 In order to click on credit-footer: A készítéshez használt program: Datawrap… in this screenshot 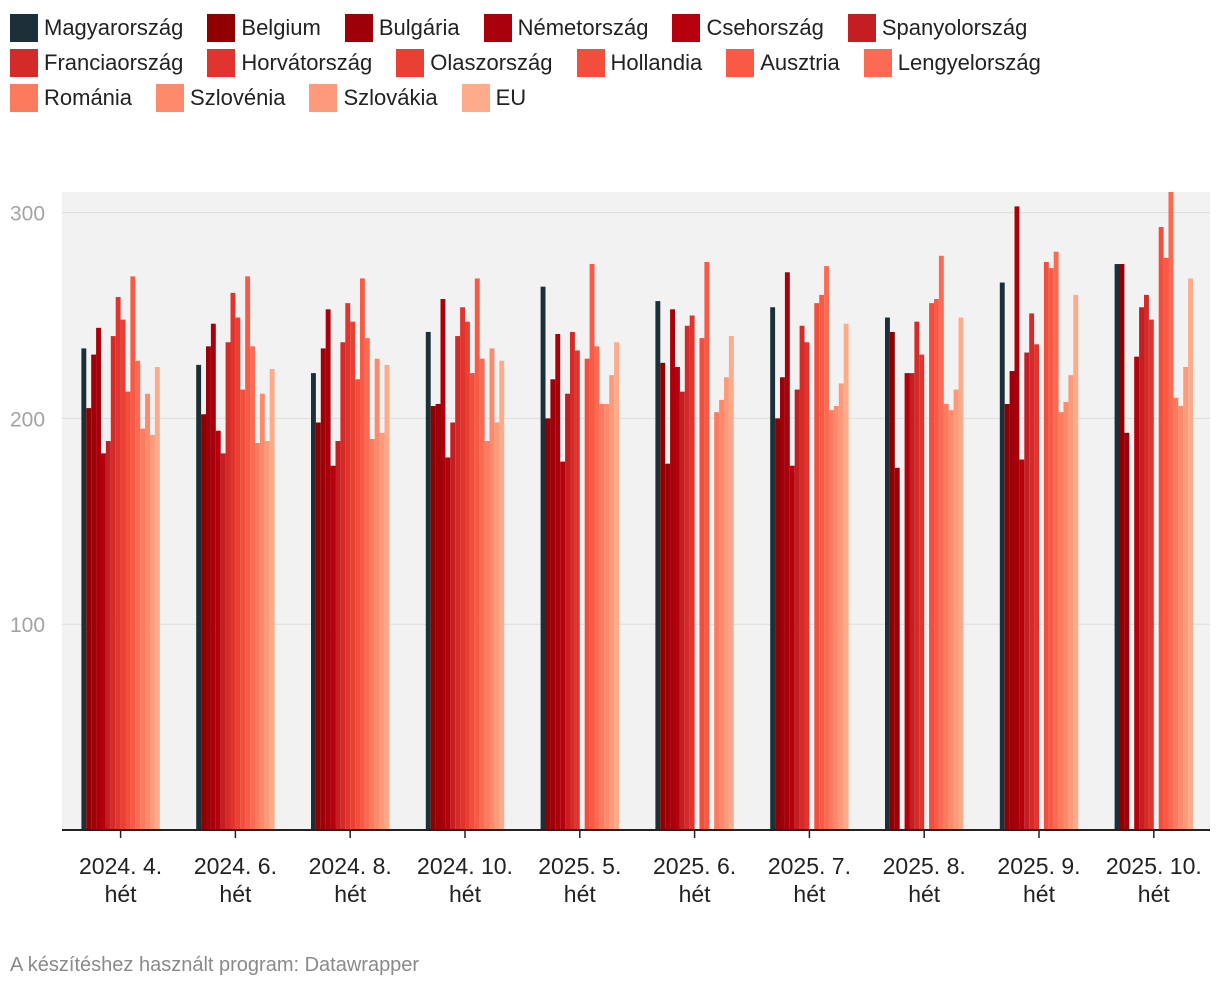, I will do `click(215, 965)`.